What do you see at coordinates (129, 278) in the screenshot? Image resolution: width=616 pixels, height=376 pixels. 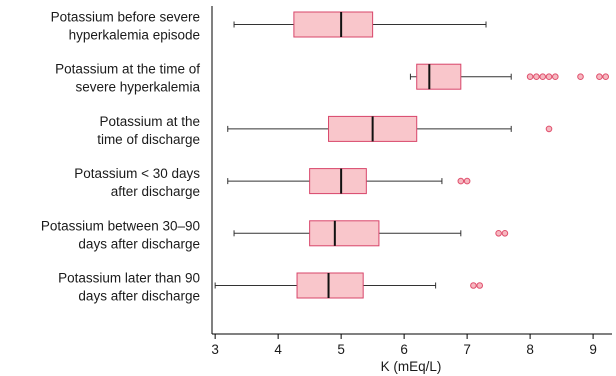 I see `category-label-line: Potassium later than 90` at bounding box center [129, 278].